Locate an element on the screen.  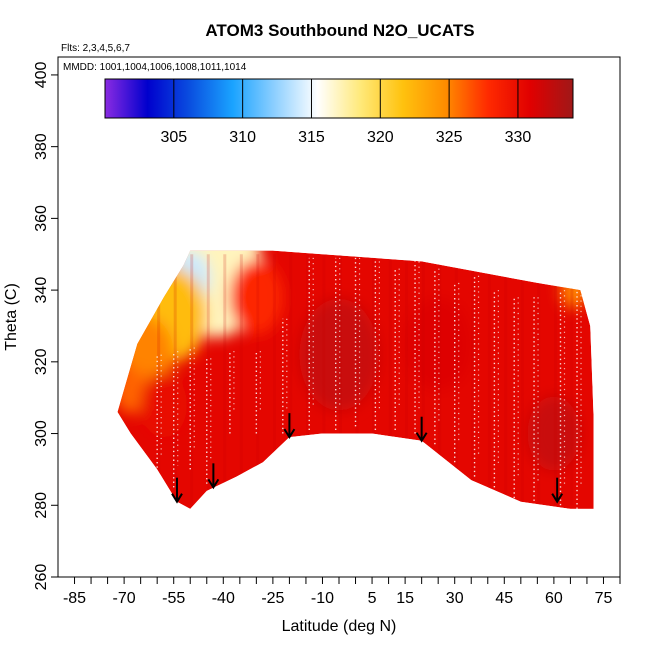
y-tick-label-1: 280 is located at coordinates (41, 505).